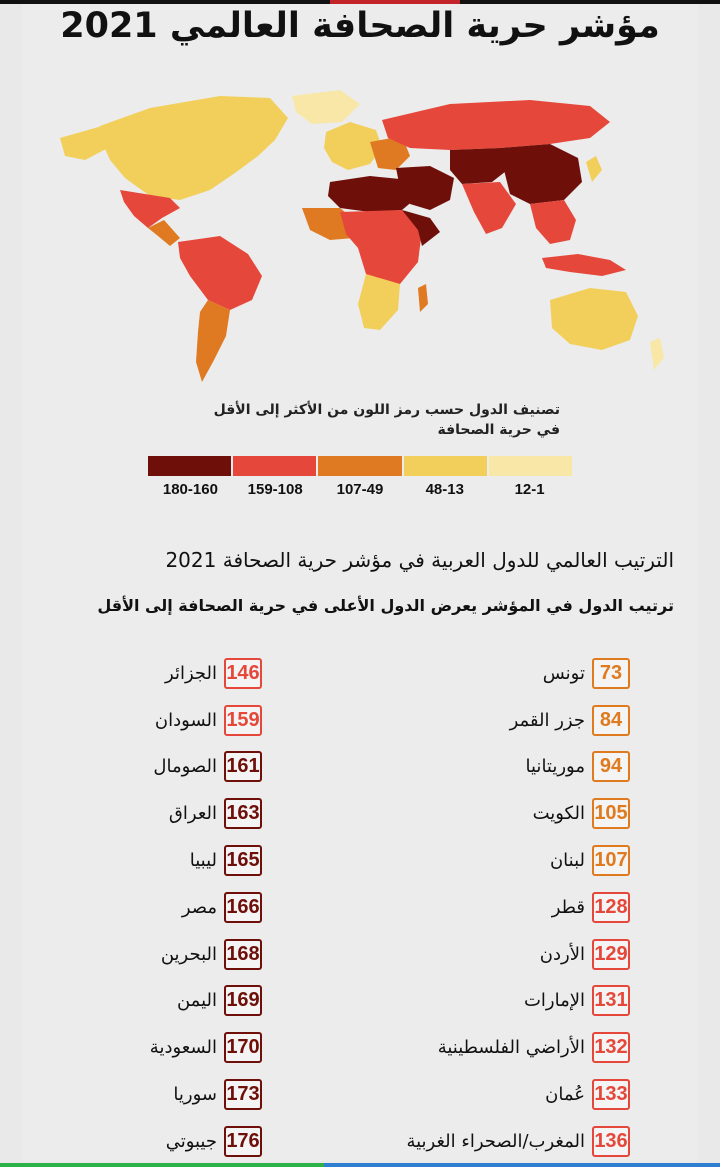 The width and height of the screenshot is (720, 1167). Describe the element at coordinates (611, 767) in the screenshot. I see `rank-badge: 94` at that location.